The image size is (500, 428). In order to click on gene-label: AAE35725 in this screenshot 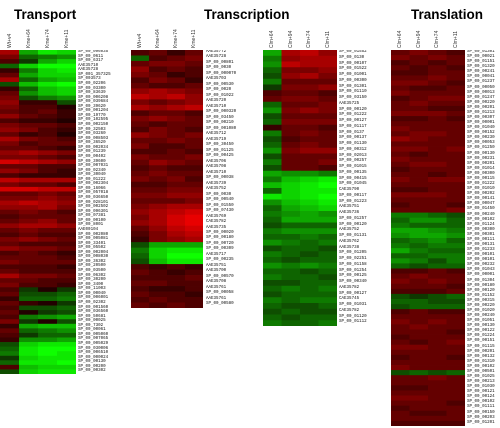, I will do `click(349, 103)`.